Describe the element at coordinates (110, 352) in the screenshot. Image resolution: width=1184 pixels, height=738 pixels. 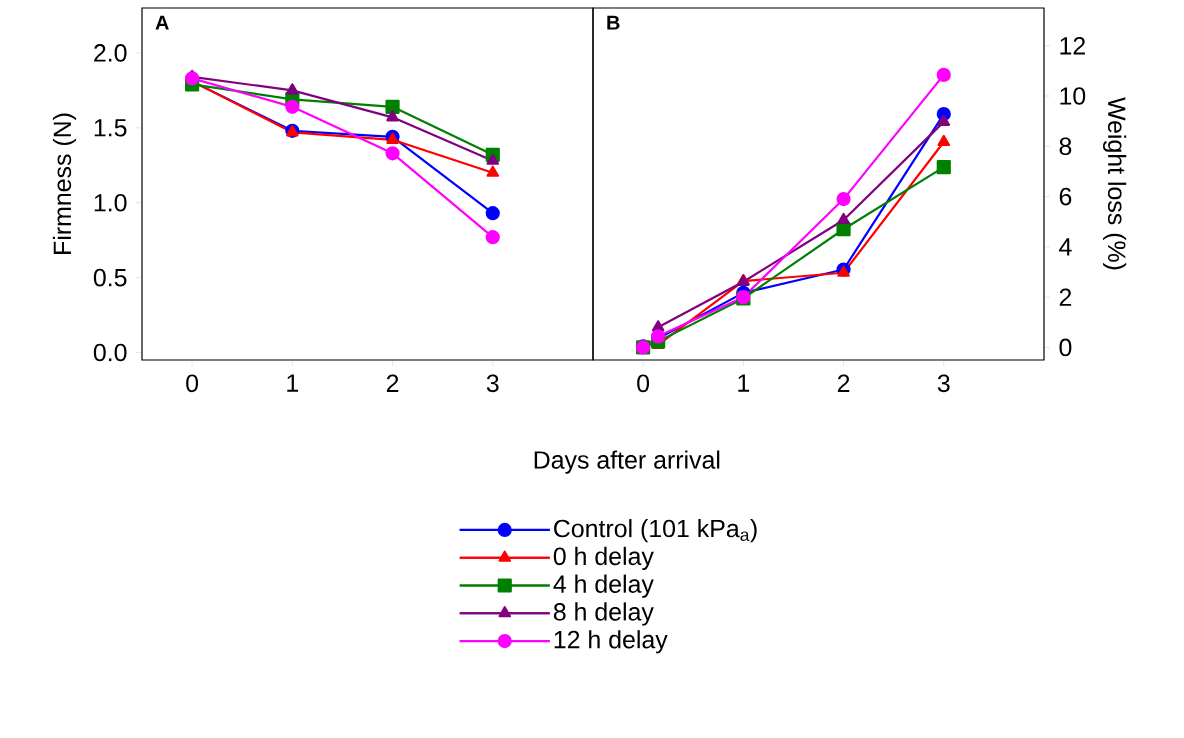
I see `y-tick-label: 0.0` at that location.